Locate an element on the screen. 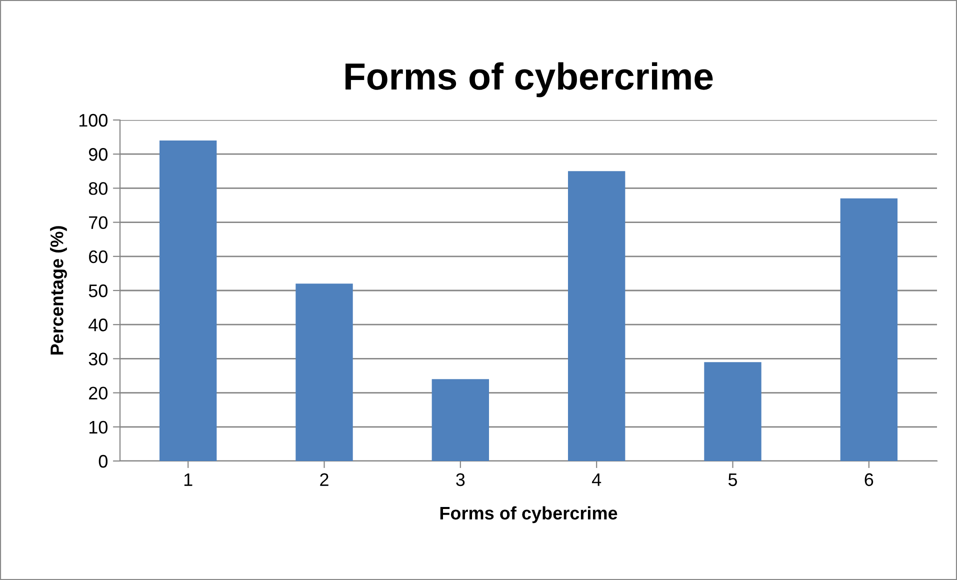 Image resolution: width=957 pixels, height=580 pixels. y-tick-label: 50 is located at coordinates (98, 291).